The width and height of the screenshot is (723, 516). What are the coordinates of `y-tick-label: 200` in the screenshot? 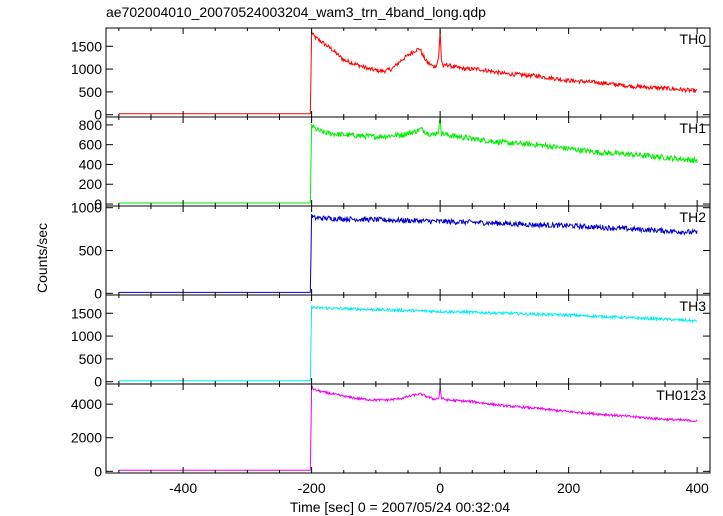 It's located at (91, 184).